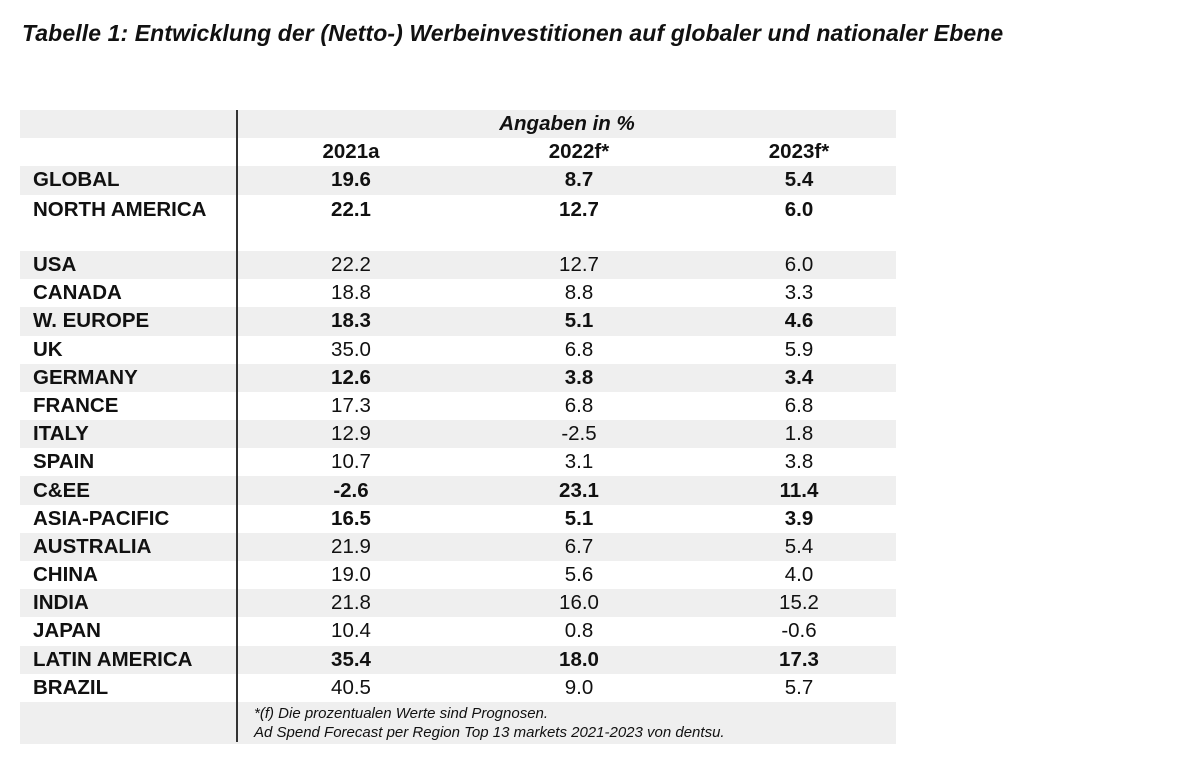 The image size is (1200, 783). What do you see at coordinates (579, 575) in the screenshot?
I see `value-2022: 5.6` at bounding box center [579, 575].